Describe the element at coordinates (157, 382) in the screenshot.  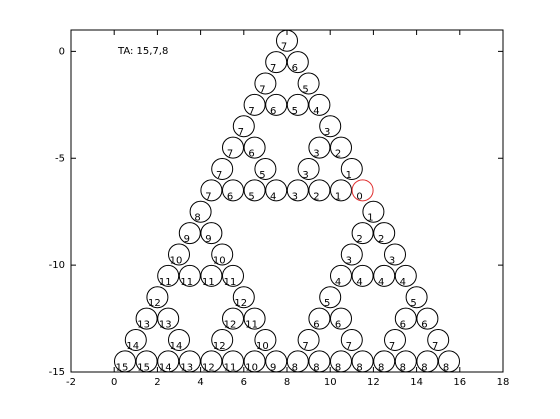
I see `x-tick-label: 2` at that location.